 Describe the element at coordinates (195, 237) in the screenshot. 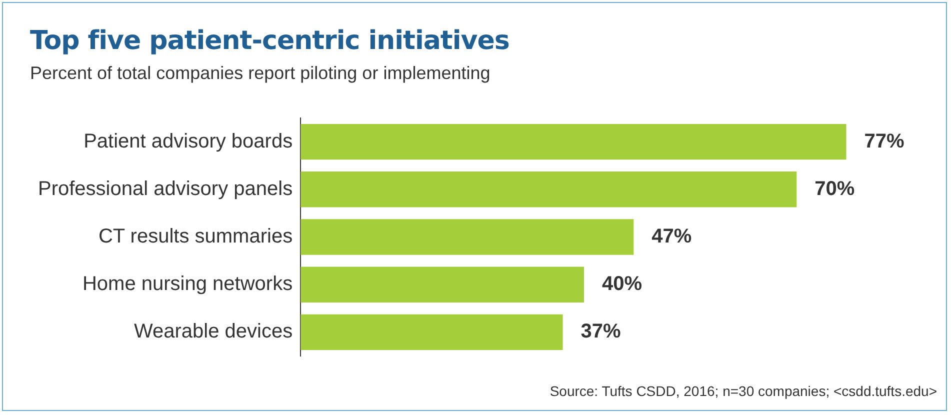

I see `y-tick-label: CT results summaries` at that location.